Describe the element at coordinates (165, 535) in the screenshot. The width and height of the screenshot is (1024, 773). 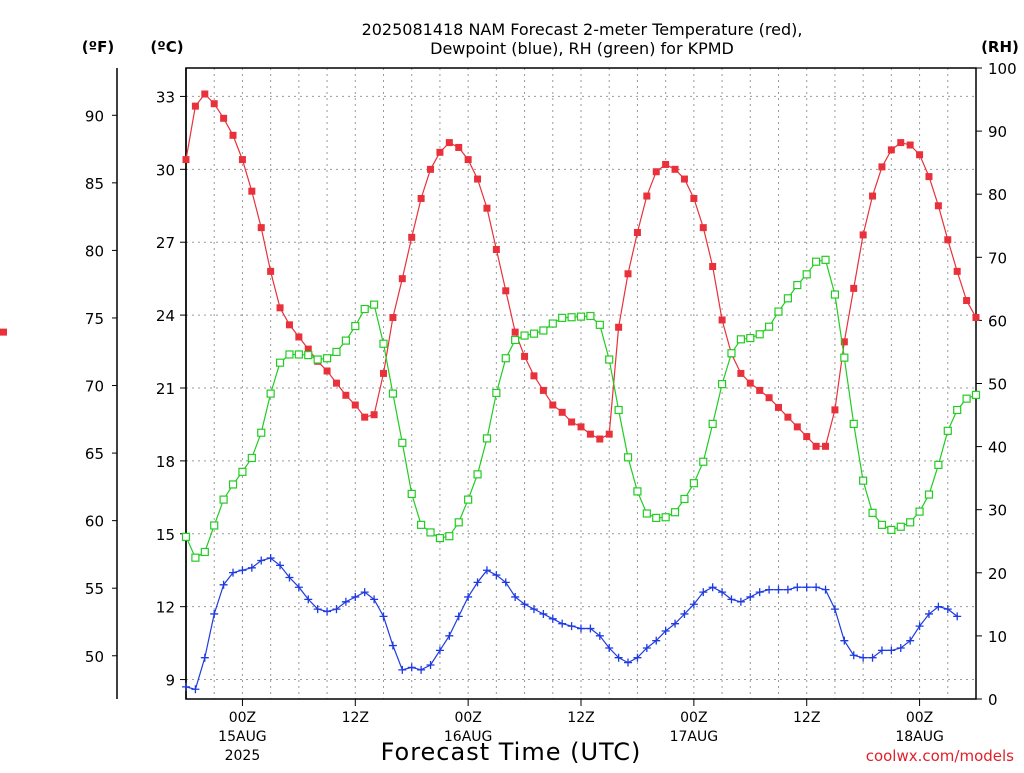
I see `celsius-tick-label: 15` at that location.